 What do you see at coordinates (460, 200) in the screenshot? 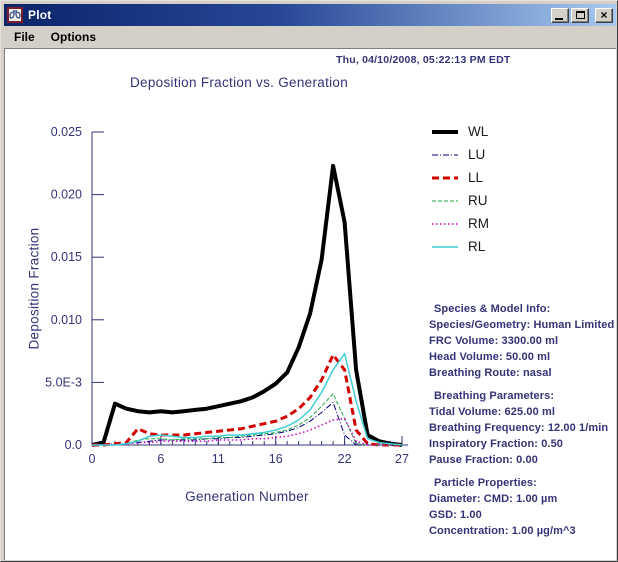
I see `legend-item-RU: RU` at bounding box center [460, 200].